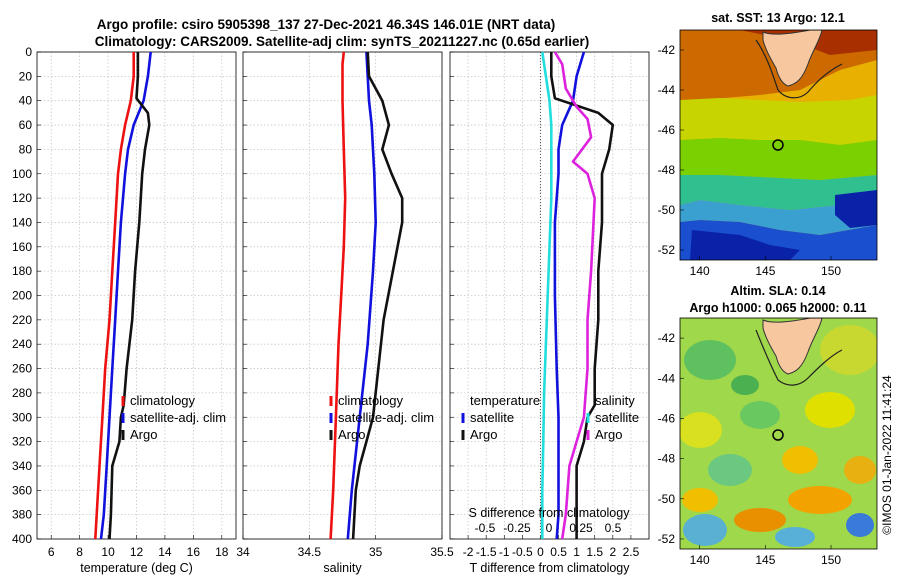 This screenshot has height=580, width=900. What do you see at coordinates (165, 552) in the screenshot?
I see `x-tick-label: 14` at bounding box center [165, 552].